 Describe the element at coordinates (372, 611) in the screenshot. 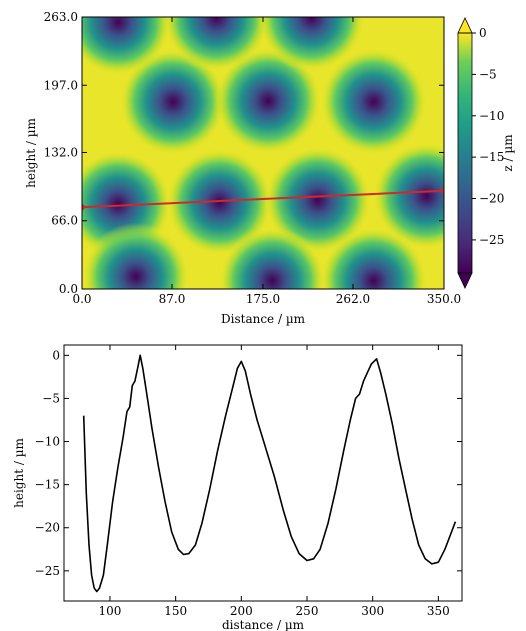

I see `profile-x-tick-label: 300` at that location.